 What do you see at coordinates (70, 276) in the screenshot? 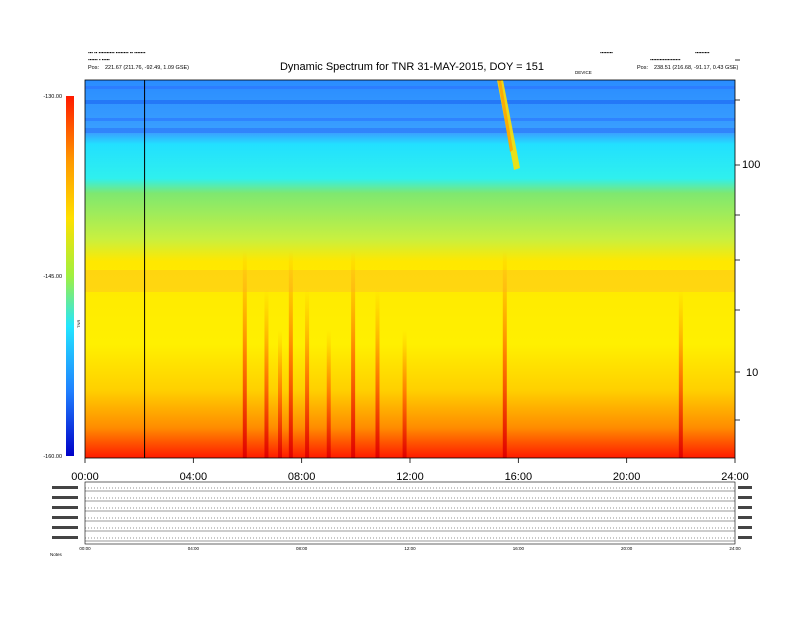
I see `colorbar` at bounding box center [70, 276].